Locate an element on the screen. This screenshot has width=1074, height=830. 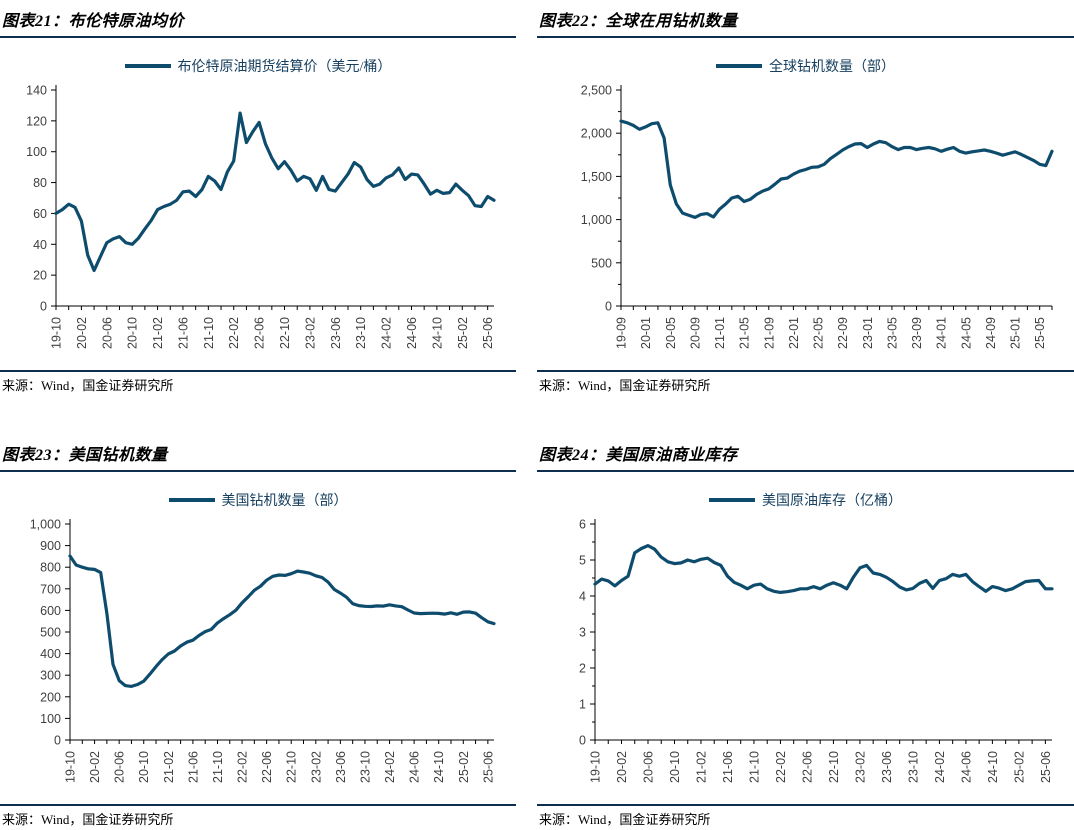
svg-text: 23-05 is located at coordinates (892, 333).